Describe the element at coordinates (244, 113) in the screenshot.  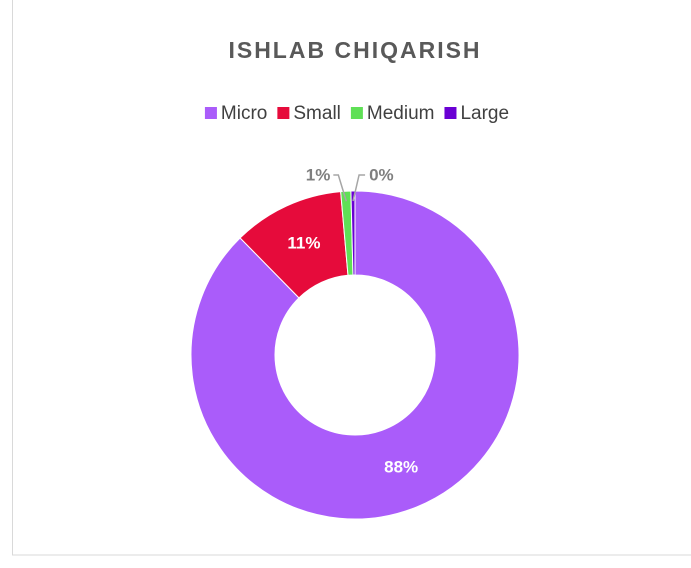
I see `legend-label: Micro` at that location.